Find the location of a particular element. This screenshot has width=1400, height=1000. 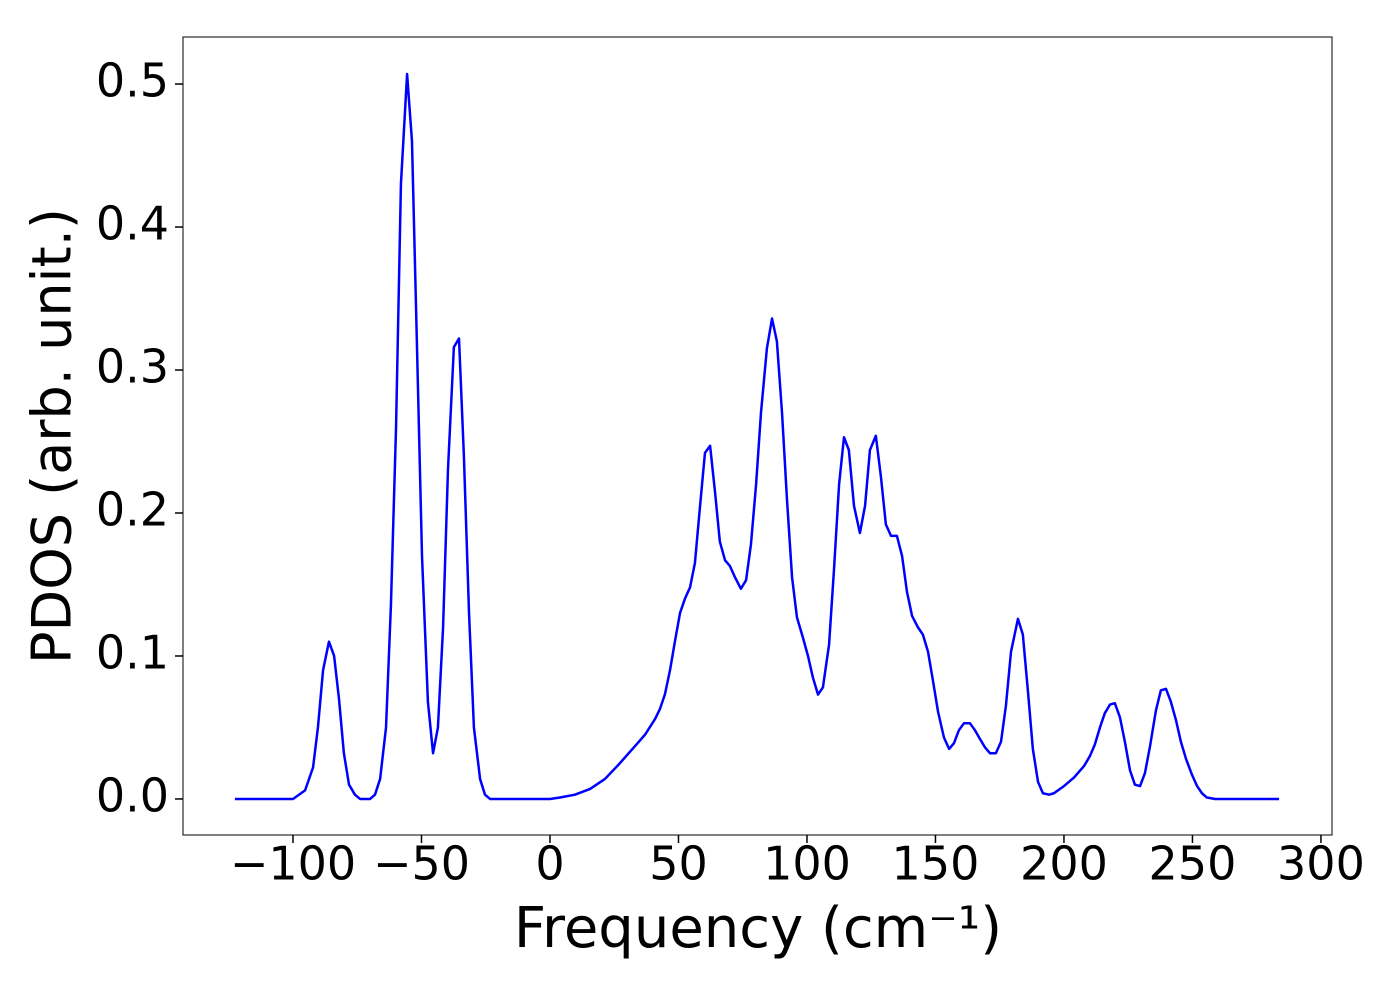

y-tick-label: 0.0 is located at coordinates (132, 795).